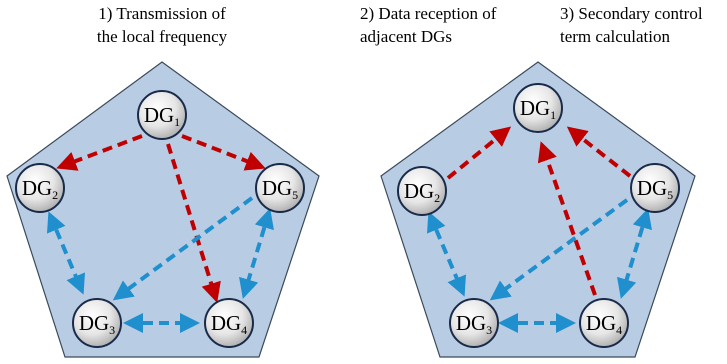 This screenshot has height=364, width=727. I want to click on caption-step1-line1: 1) Transmission of, so click(162, 13).